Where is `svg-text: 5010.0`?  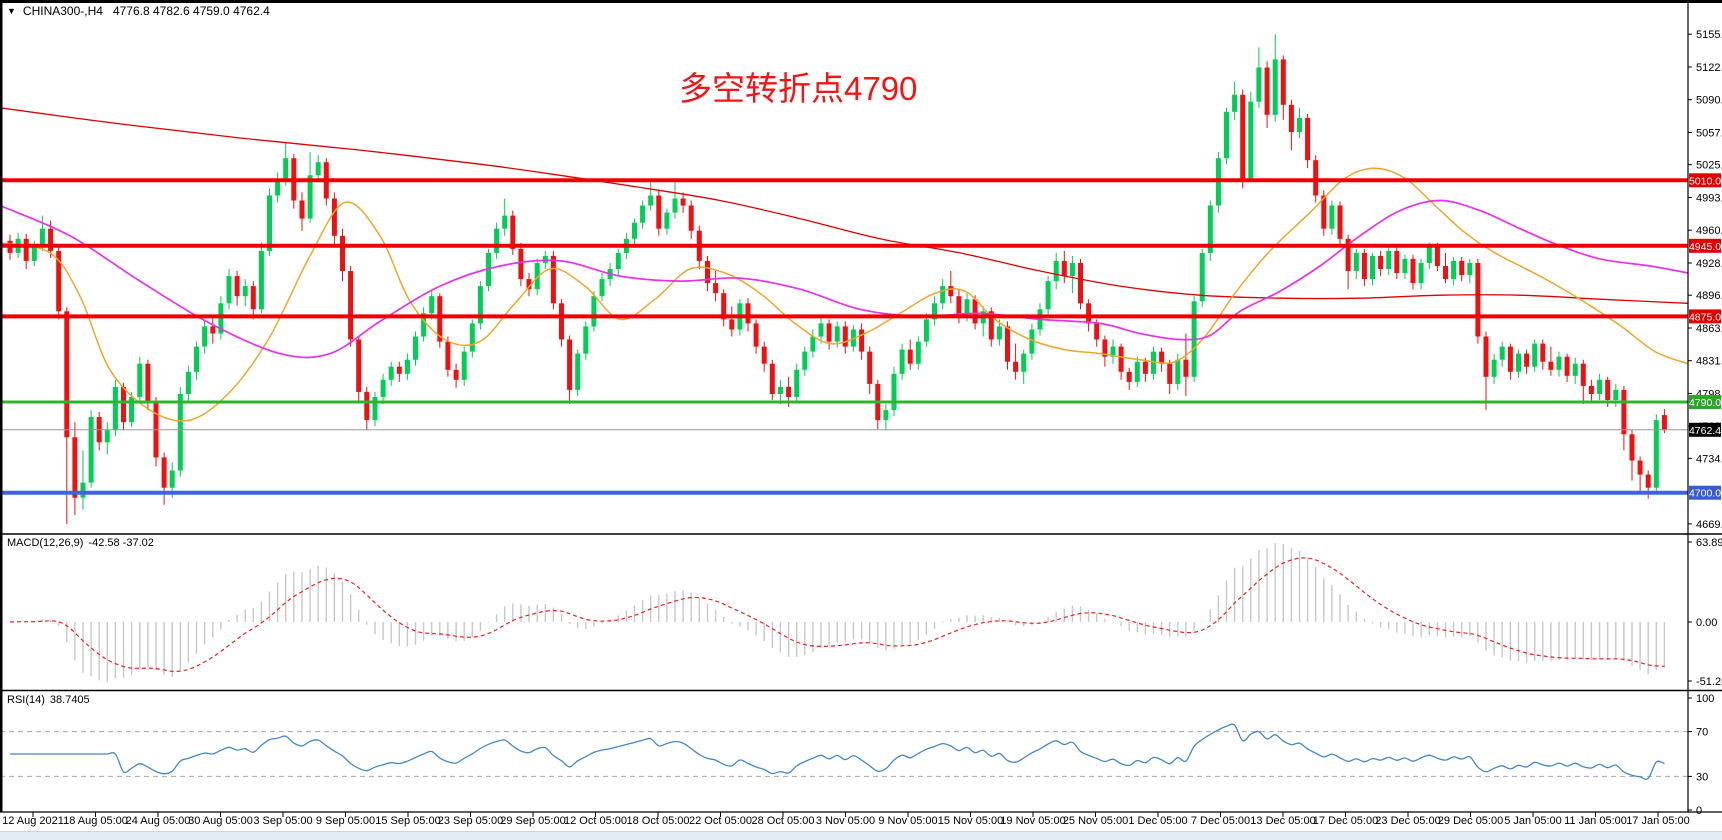 svg-text: 5010.0 is located at coordinates (1705, 181).